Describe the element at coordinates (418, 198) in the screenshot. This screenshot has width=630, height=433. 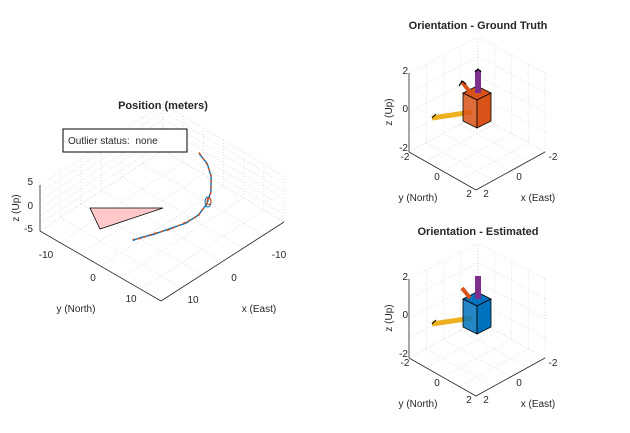
I see `gt-ylabel: y (North)` at that location.